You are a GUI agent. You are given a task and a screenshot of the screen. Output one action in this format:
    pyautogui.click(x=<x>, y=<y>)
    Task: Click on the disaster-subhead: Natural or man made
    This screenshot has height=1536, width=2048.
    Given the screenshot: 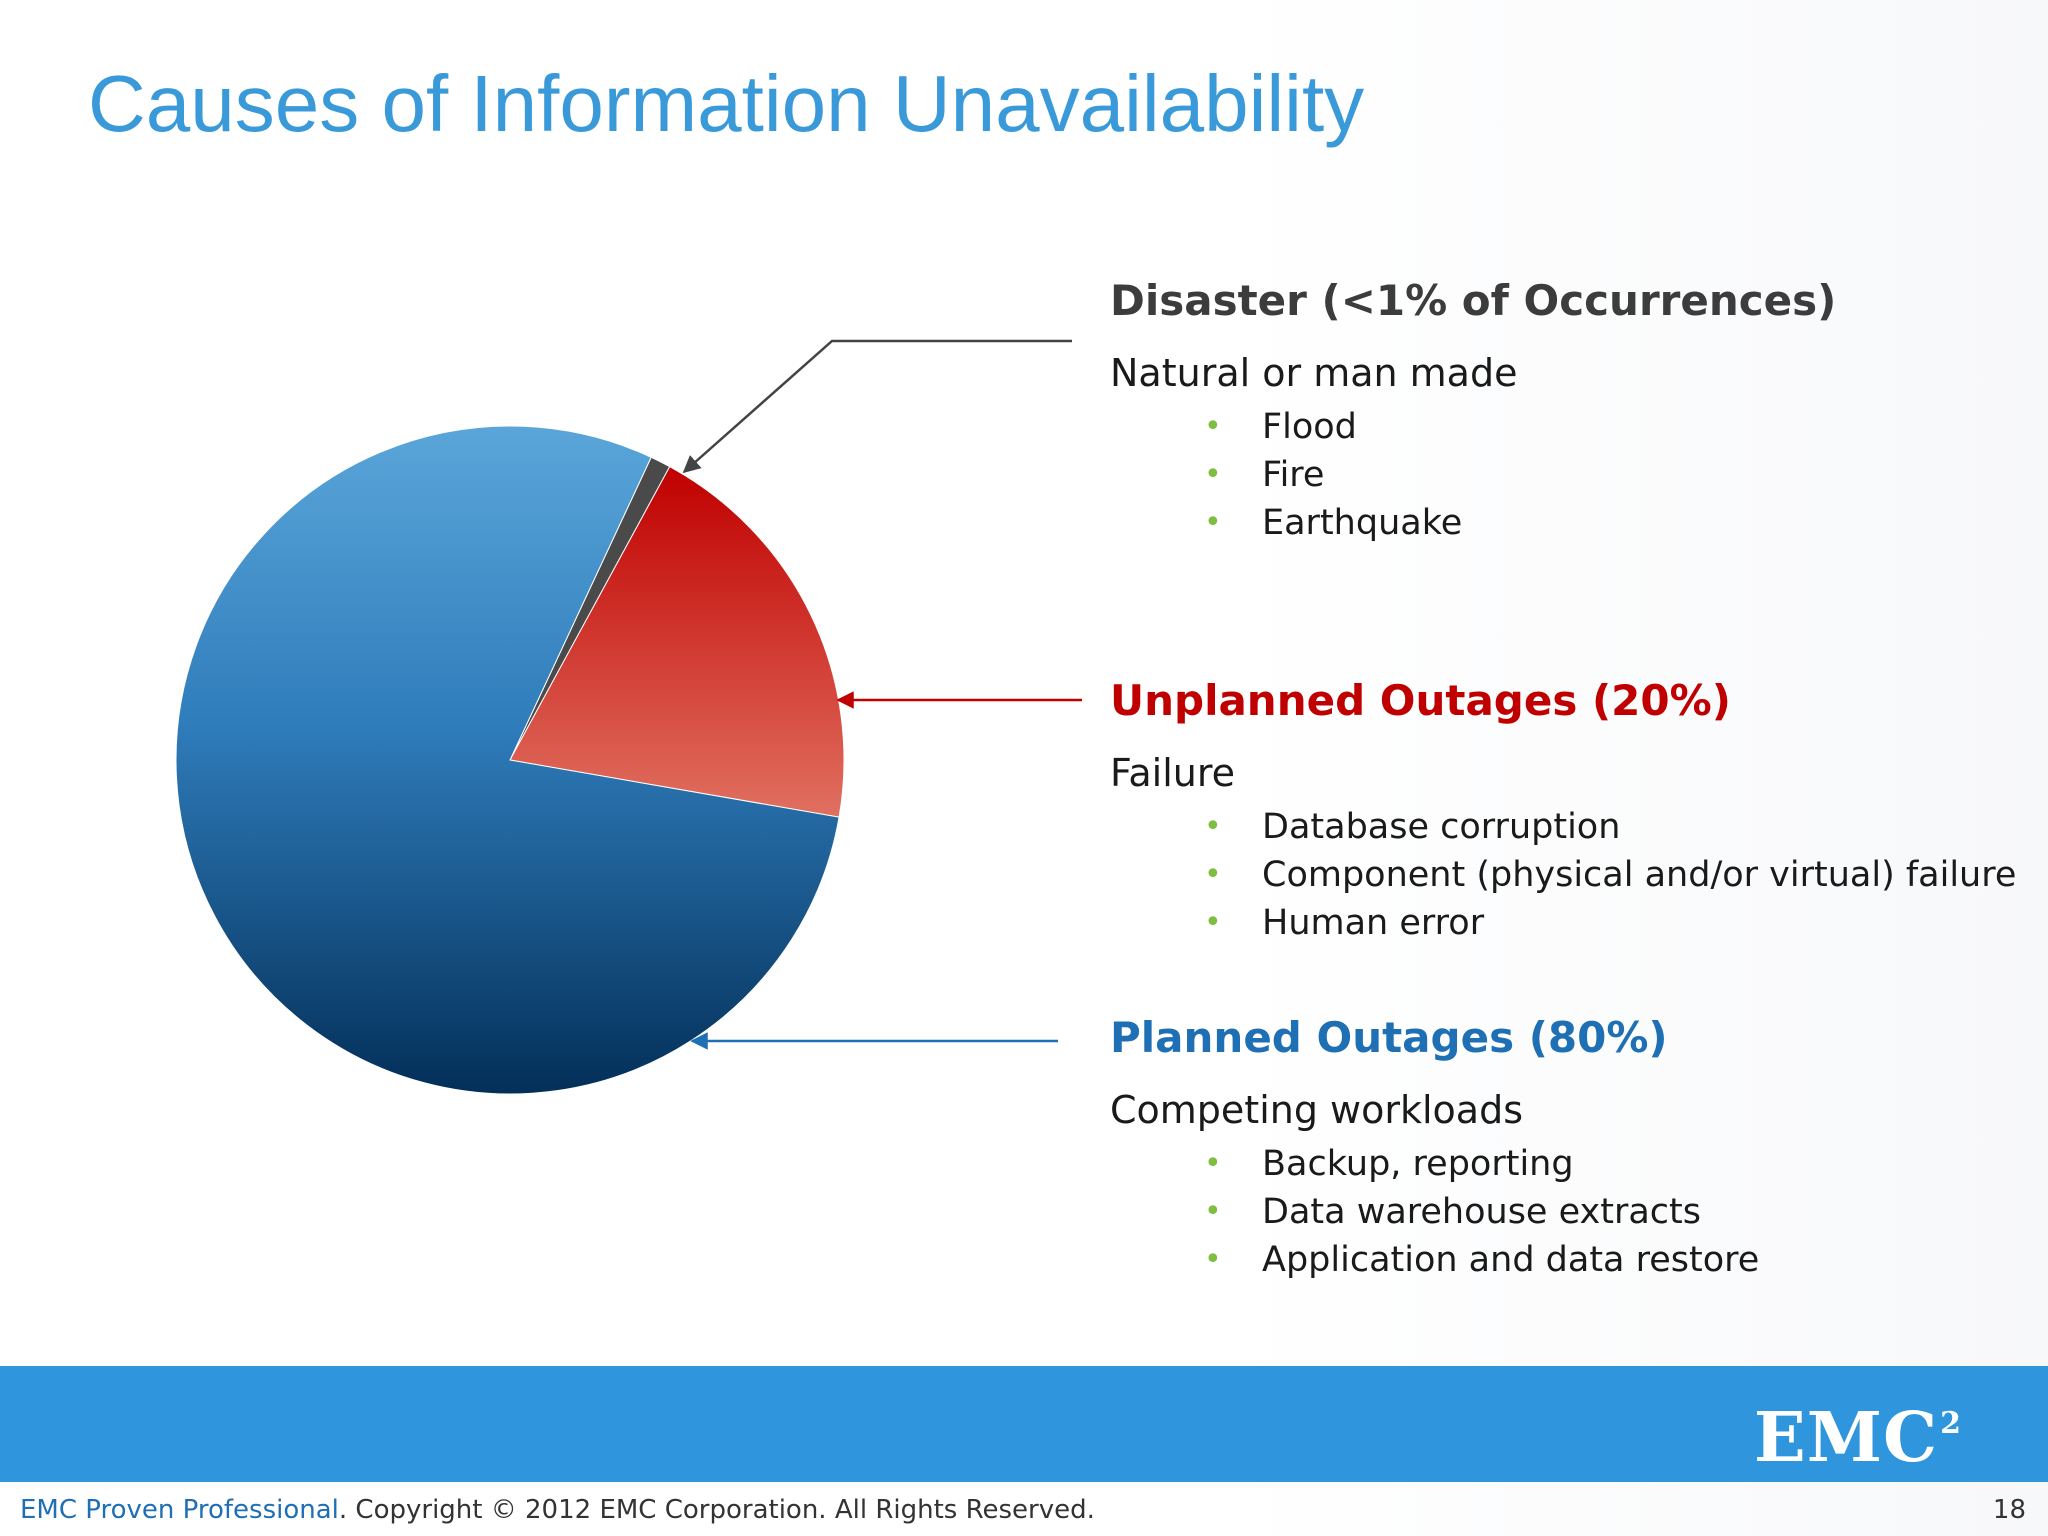 What is the action you would take?
    pyautogui.click(x=1314, y=373)
    